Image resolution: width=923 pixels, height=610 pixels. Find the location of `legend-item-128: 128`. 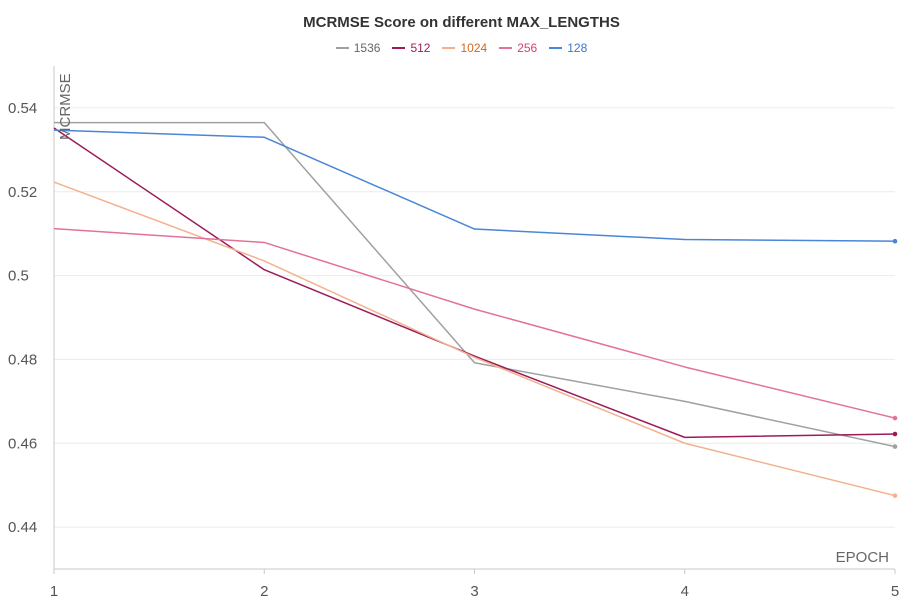

legend-item-128: 128 is located at coordinates (568, 48).